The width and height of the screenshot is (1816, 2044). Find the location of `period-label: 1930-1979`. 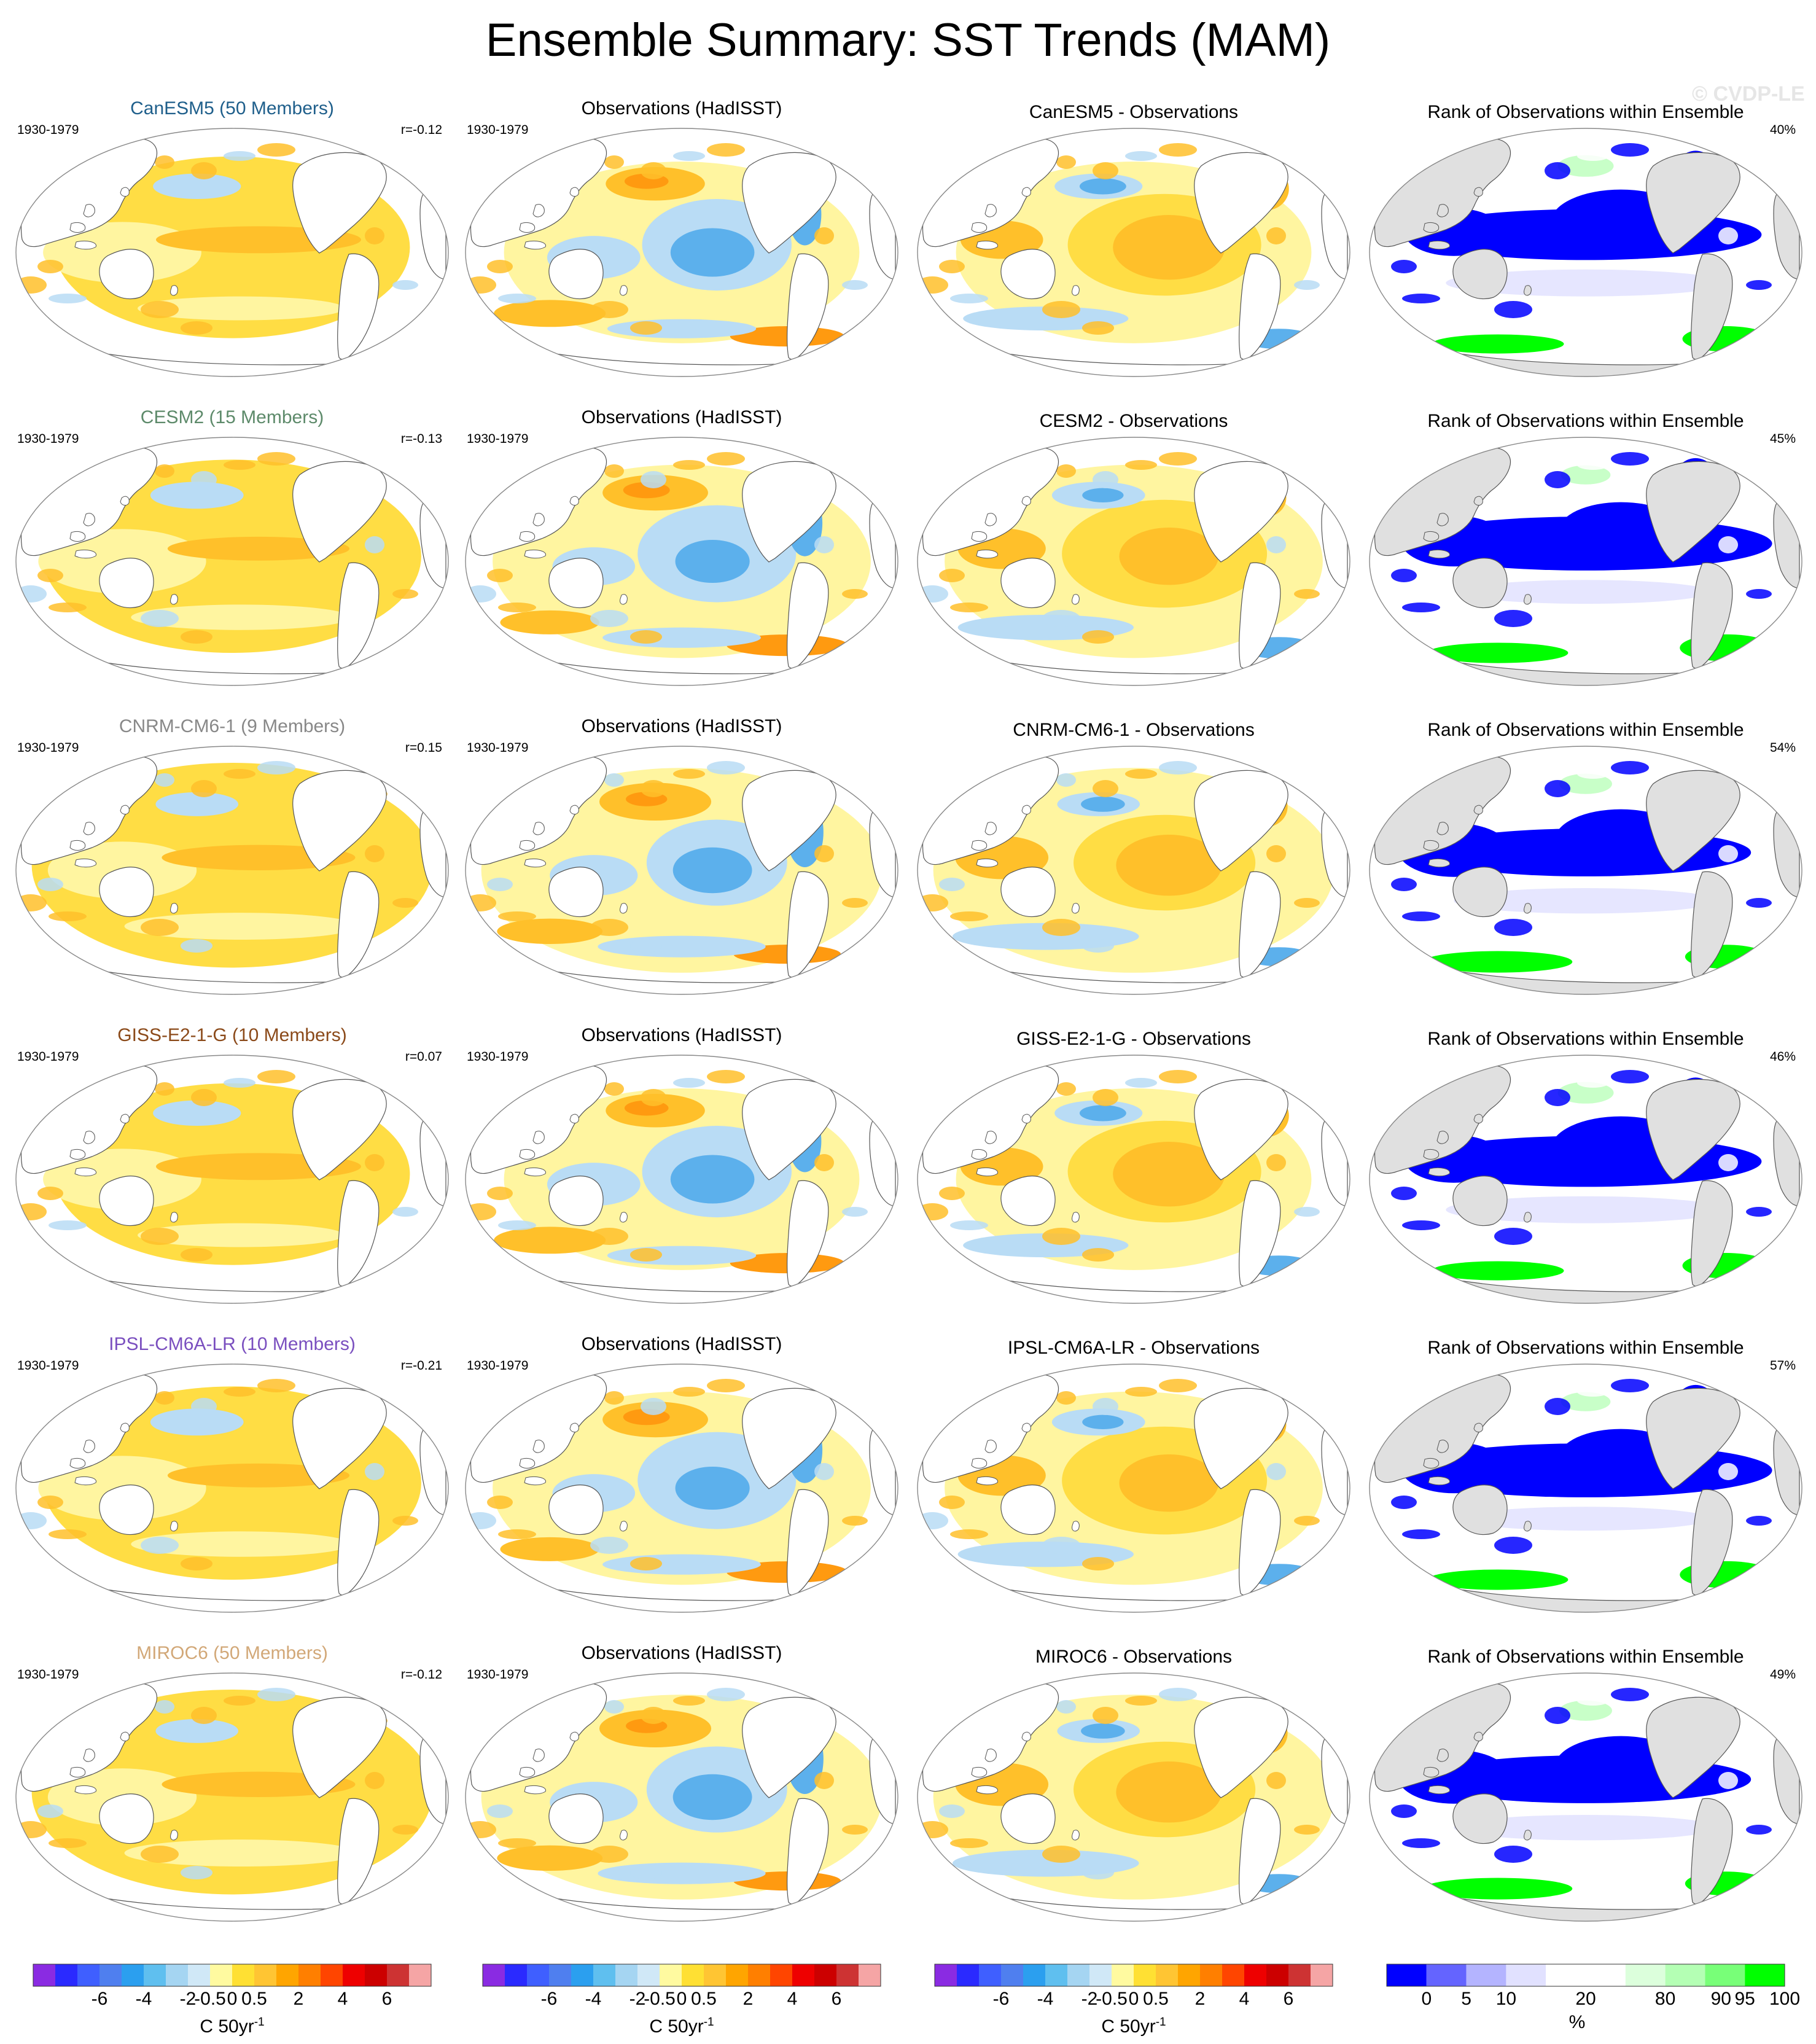

period-label: 1930-1979 is located at coordinates (498, 1366).